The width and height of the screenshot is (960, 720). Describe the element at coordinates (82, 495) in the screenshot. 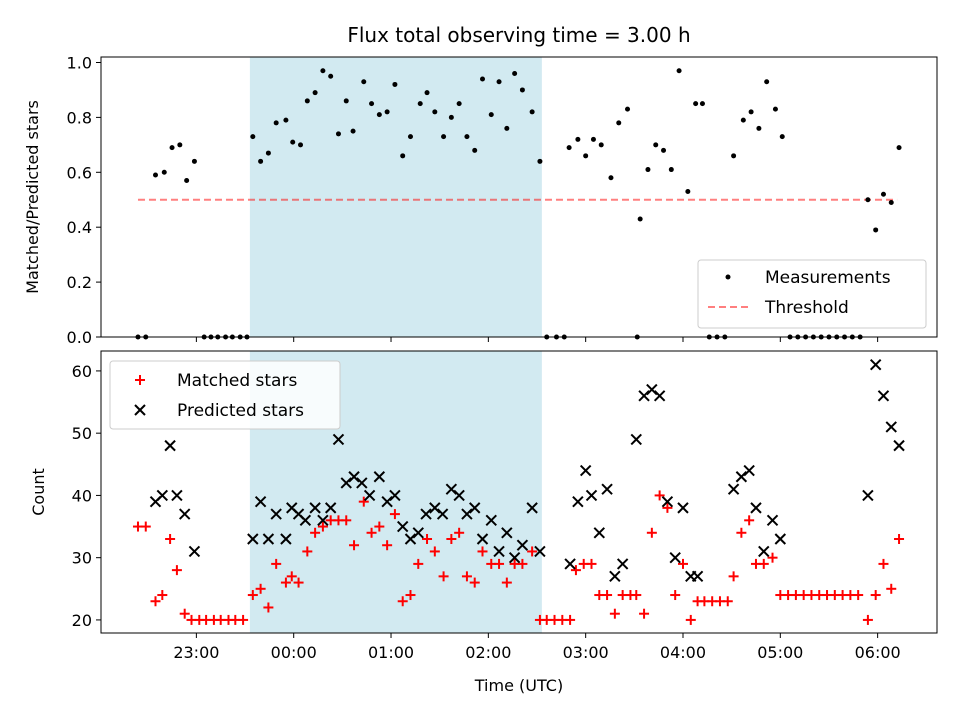

I see `y-tick-label: 40` at that location.